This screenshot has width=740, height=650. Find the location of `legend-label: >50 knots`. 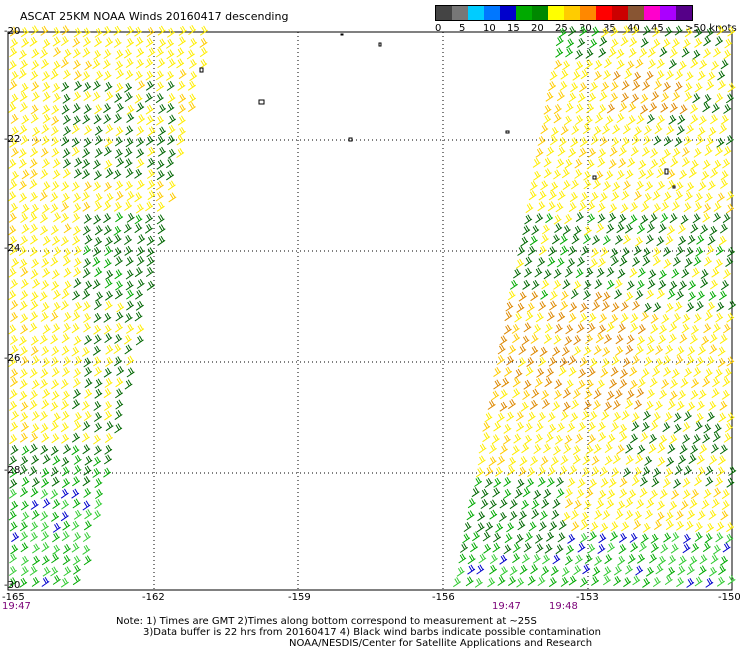

legend-label: >50 knots is located at coordinates (711, 28).